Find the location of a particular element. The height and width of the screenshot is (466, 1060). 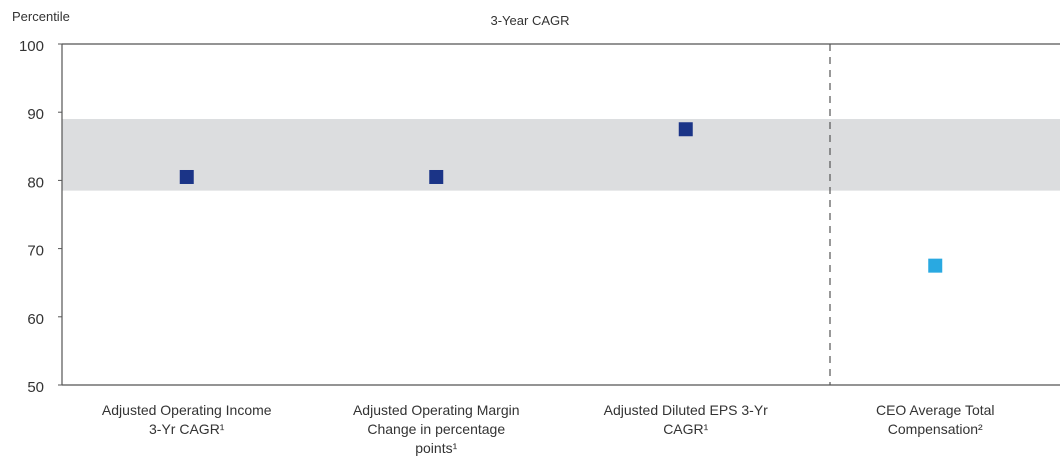

x-tick-label: CEO Average Total Compensation² is located at coordinates (935, 419).